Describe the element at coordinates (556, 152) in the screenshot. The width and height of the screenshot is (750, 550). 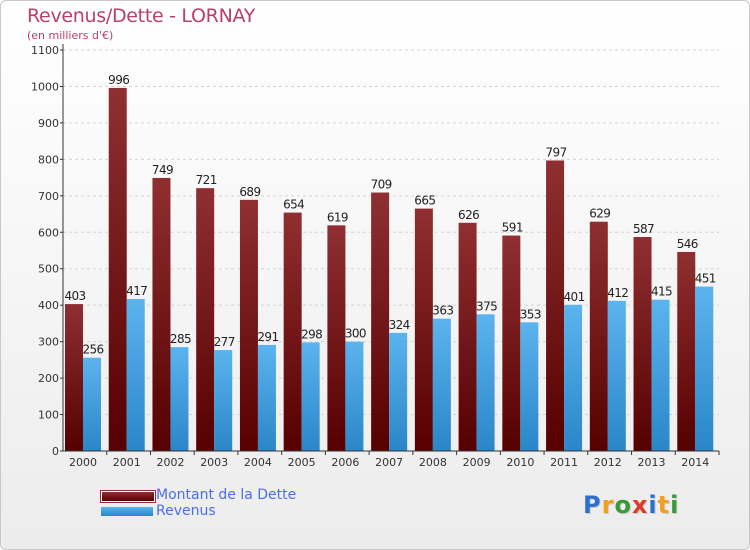
I see `data-label: 797` at that location.